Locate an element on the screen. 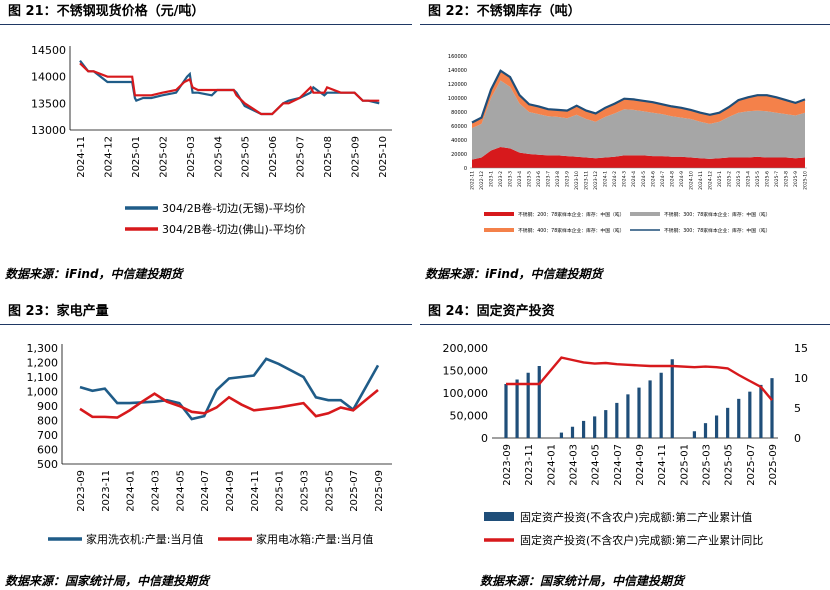 The height and width of the screenshot is (590, 830). y-tick-label: 50,000 is located at coordinates (469, 416).